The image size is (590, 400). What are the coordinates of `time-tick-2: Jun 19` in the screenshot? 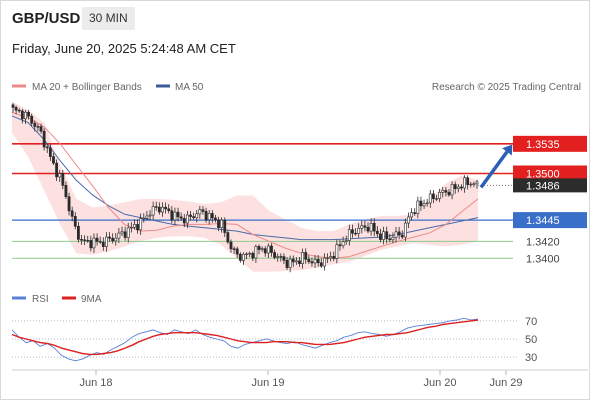 It's located at (267, 383).